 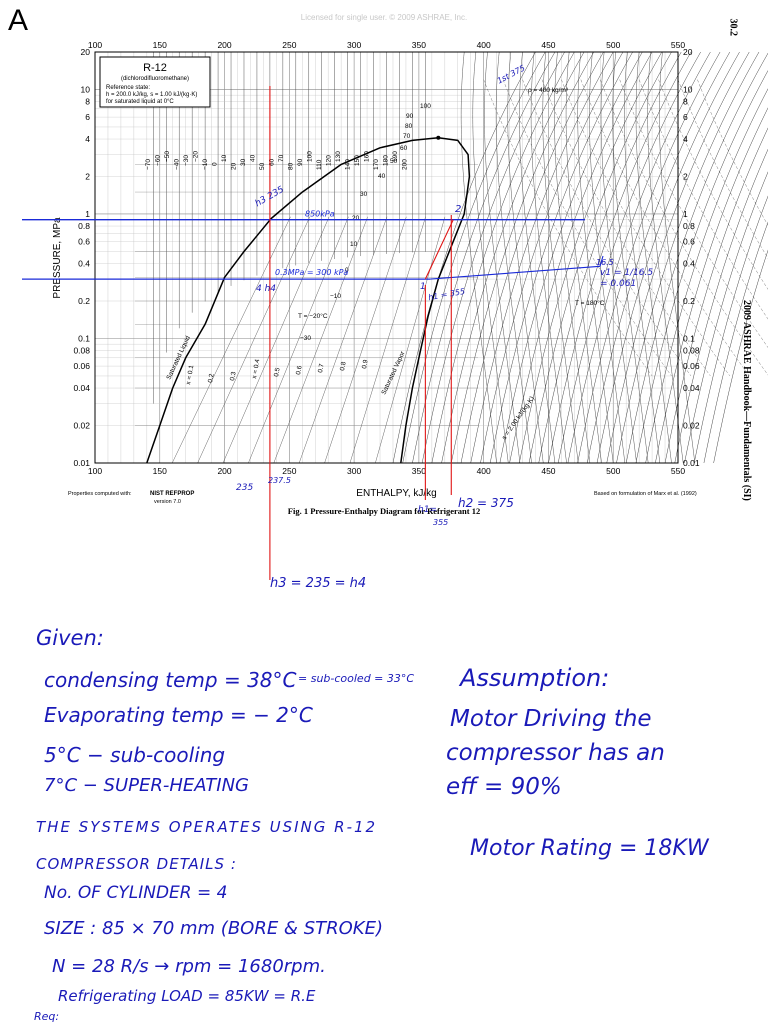 I want to click on x-tick-label: 400, so click(x=484, y=471).